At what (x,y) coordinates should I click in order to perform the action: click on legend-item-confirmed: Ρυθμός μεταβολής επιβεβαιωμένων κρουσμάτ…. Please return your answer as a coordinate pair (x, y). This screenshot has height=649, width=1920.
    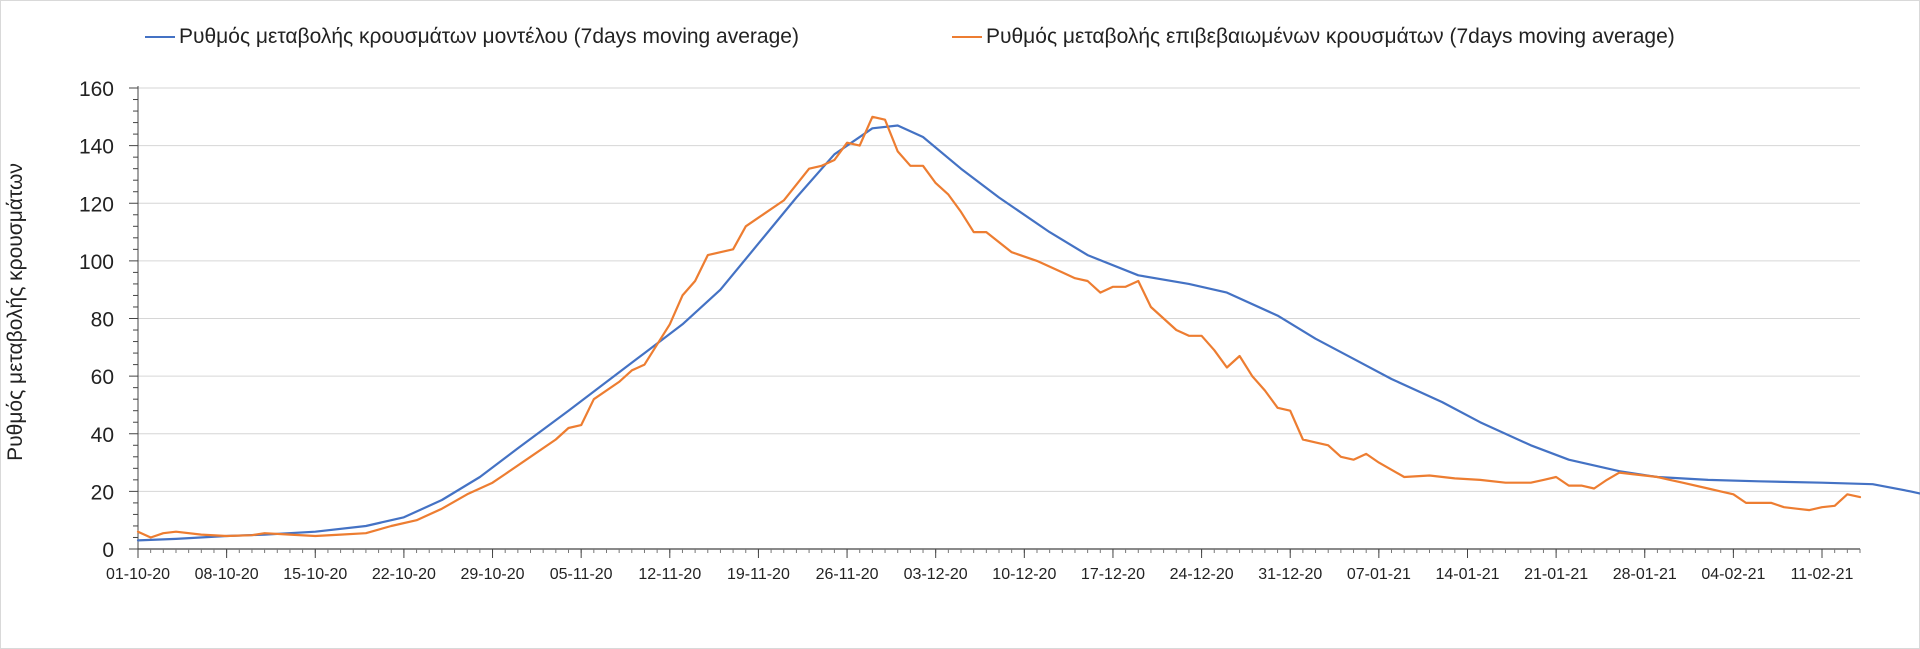
    Looking at the image, I should click on (1313, 37).